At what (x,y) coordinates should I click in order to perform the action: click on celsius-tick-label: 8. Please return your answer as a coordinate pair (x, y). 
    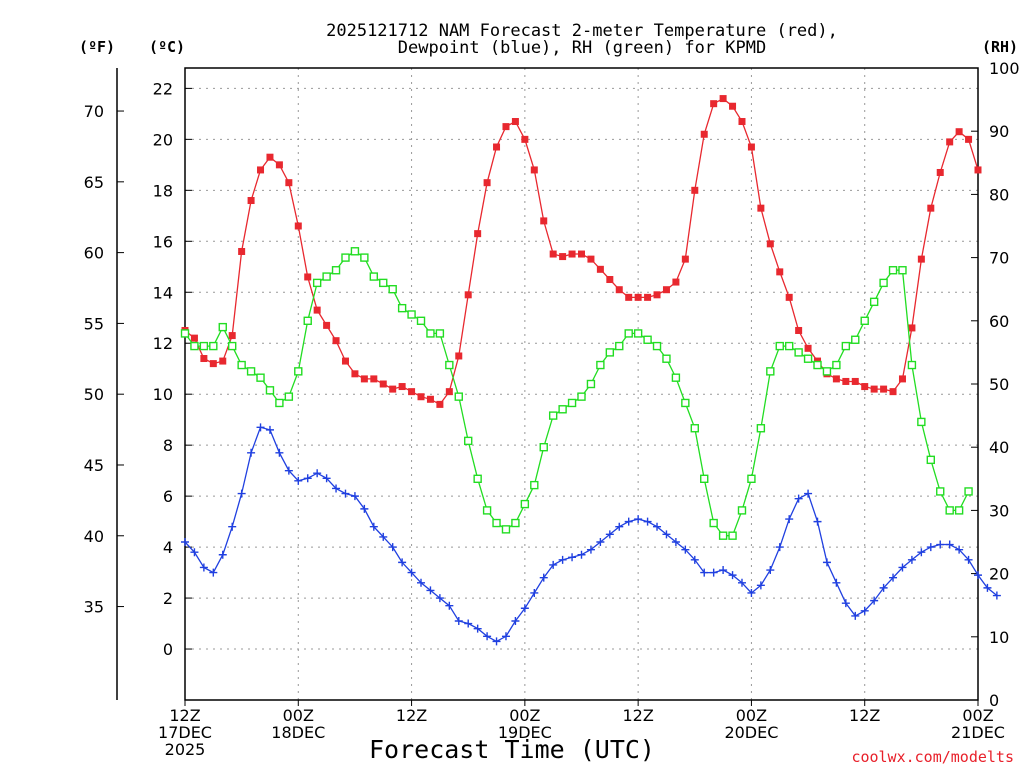
    Looking at the image, I should click on (168, 445).